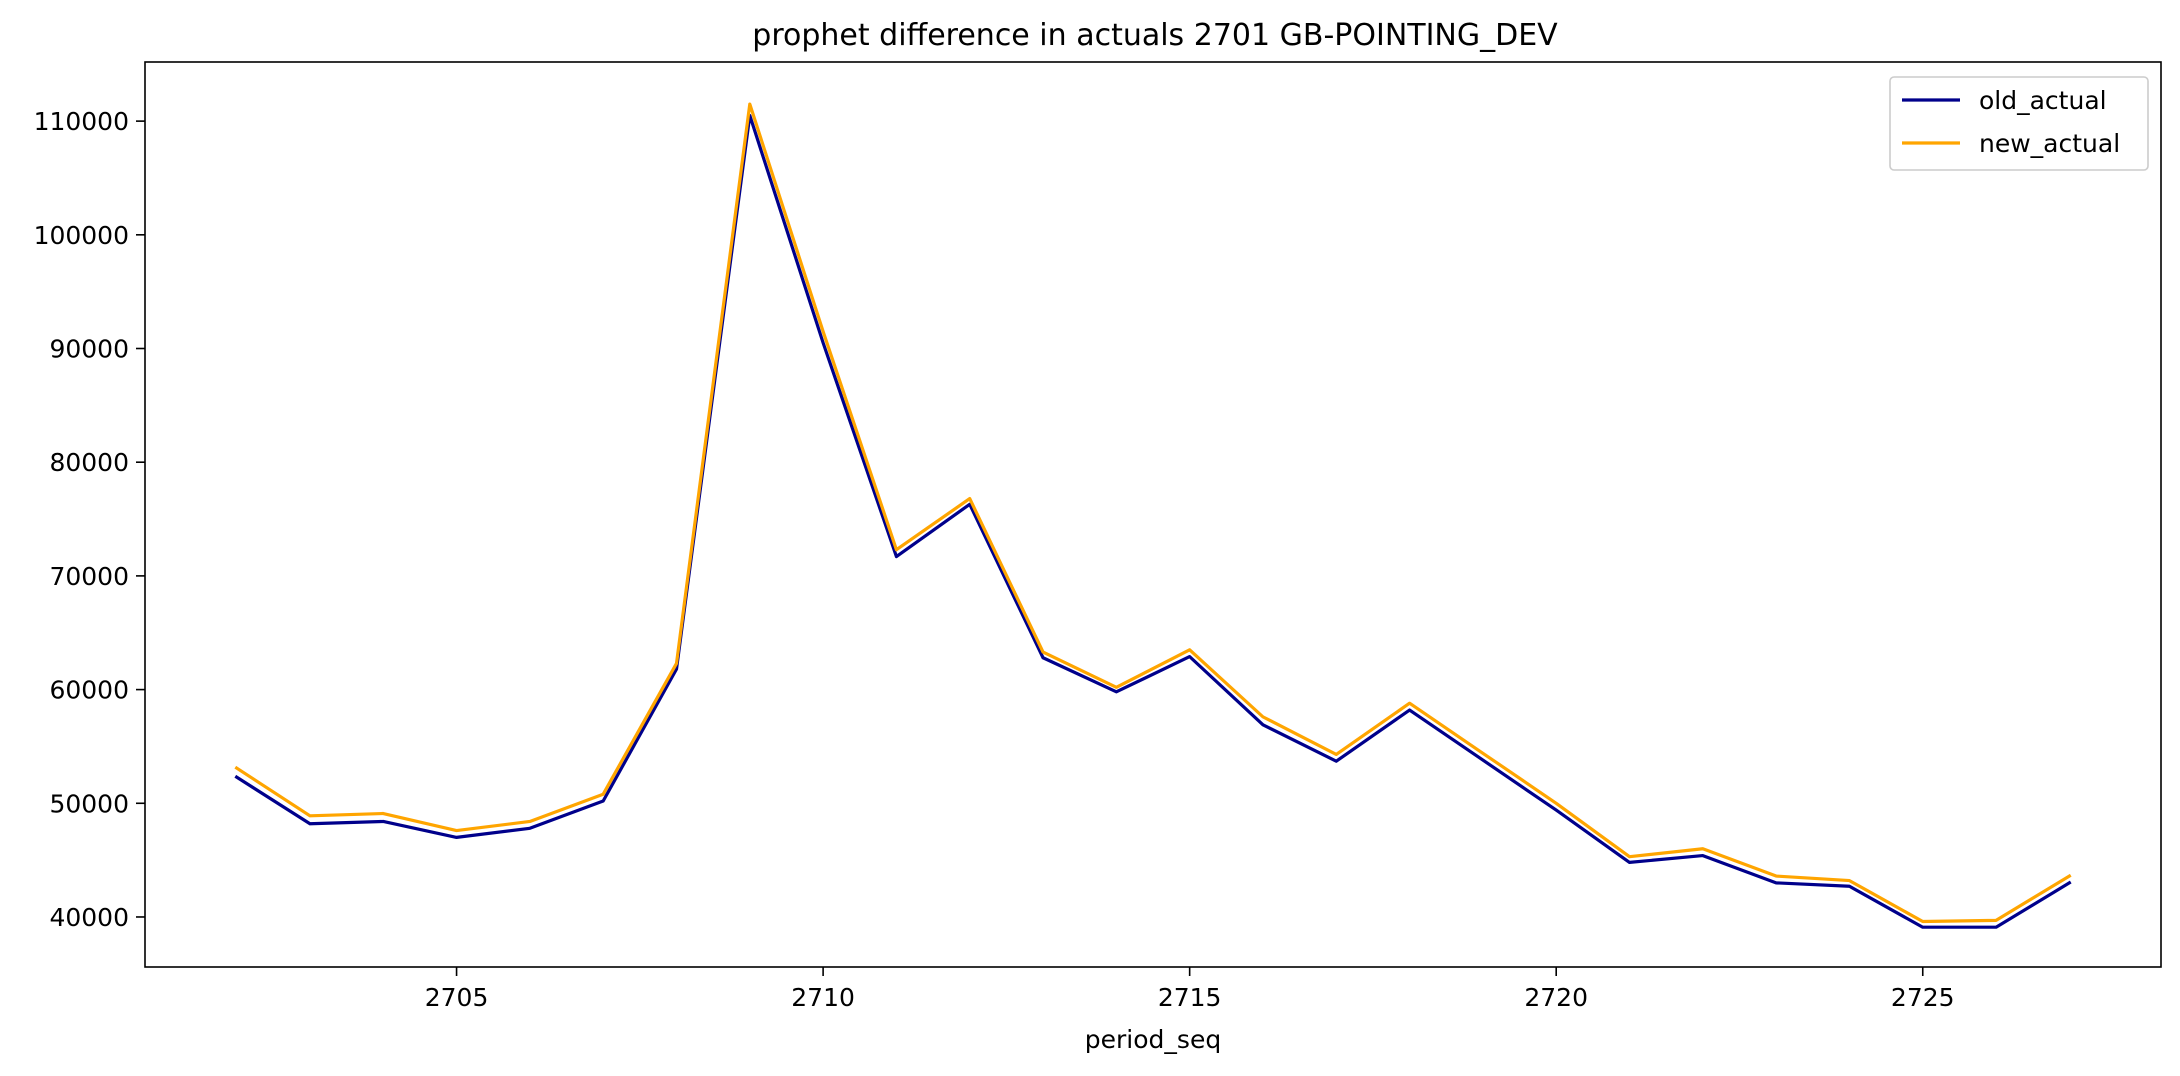 This screenshot has height=1076, width=2180. What do you see at coordinates (89, 349) in the screenshot?
I see `y-tick-label: 90000` at bounding box center [89, 349].